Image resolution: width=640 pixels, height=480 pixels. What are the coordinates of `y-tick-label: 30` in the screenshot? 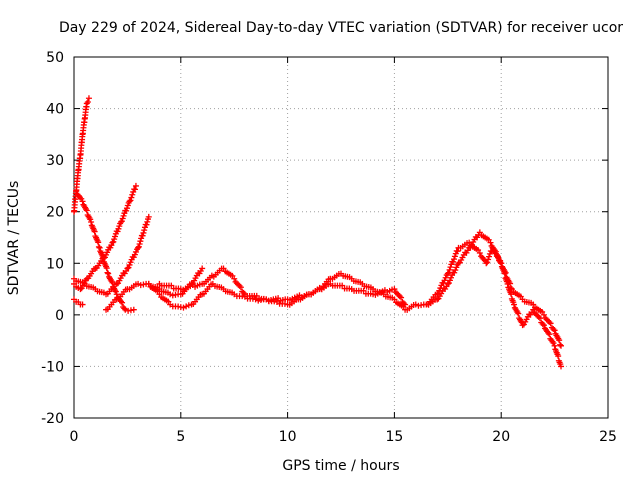 It's located at (55, 161).